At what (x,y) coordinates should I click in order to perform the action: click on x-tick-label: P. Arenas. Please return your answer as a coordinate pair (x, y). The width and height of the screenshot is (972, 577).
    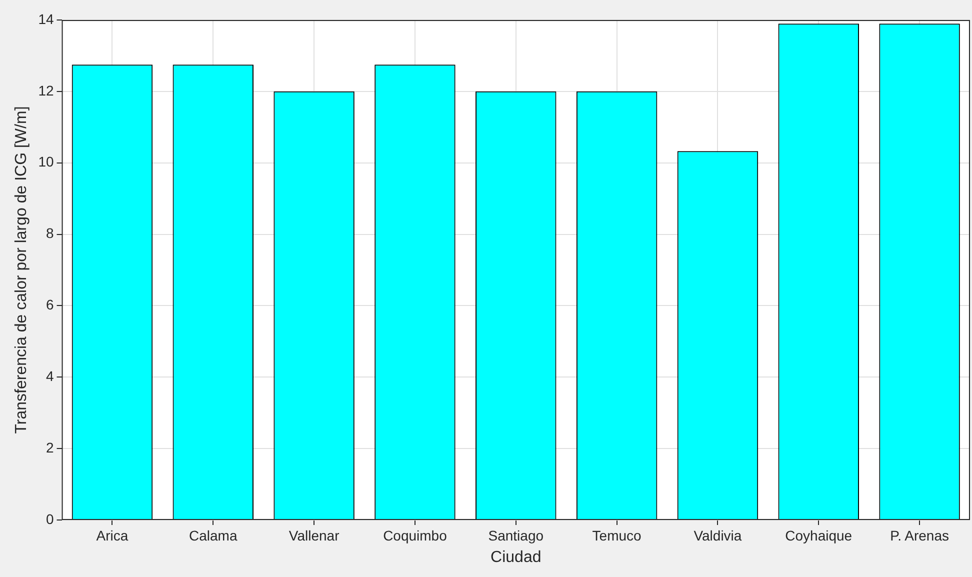
    Looking at the image, I should click on (919, 535).